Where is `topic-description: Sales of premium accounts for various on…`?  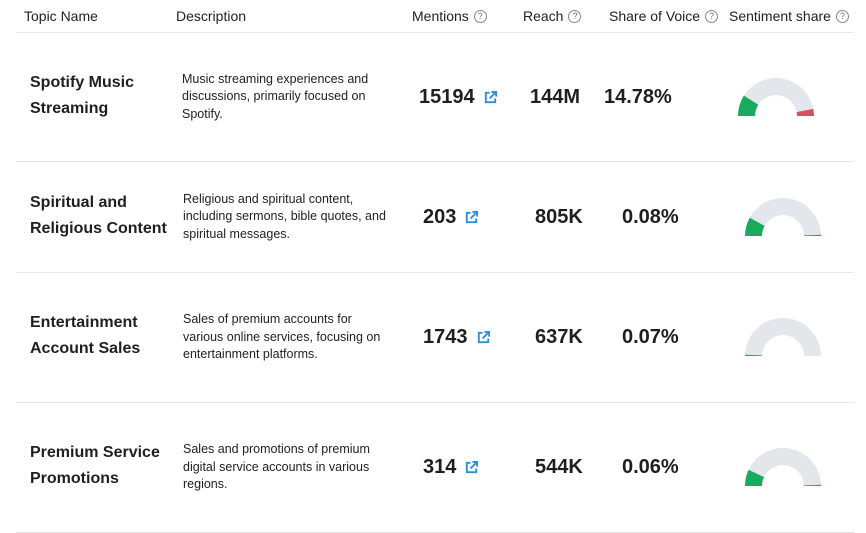
topic-description: Sales of premium accounts for various on… is located at coordinates (282, 336).